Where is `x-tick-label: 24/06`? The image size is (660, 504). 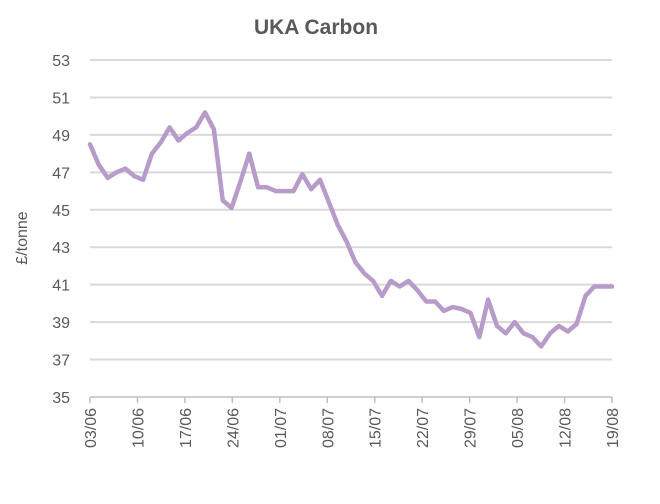 x-tick-label: 24/06 is located at coordinates (233, 428).